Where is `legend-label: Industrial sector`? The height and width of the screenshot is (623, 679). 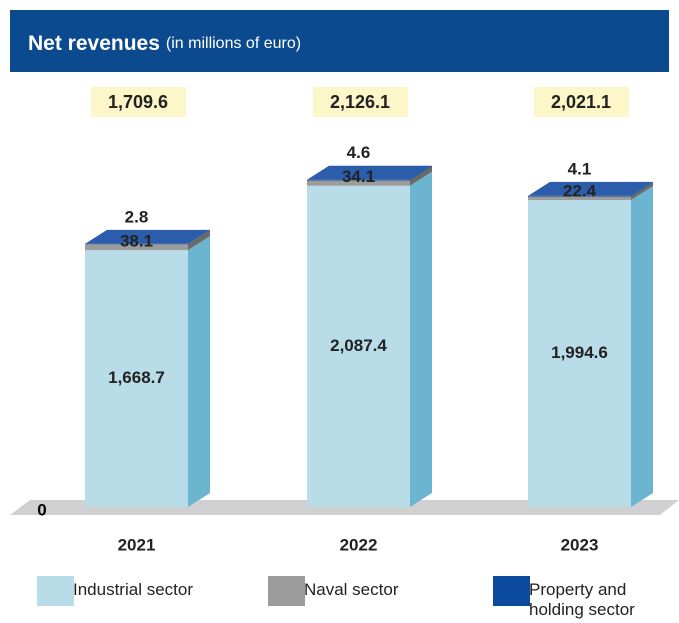
legend-label: Industrial sector is located at coordinates (133, 589).